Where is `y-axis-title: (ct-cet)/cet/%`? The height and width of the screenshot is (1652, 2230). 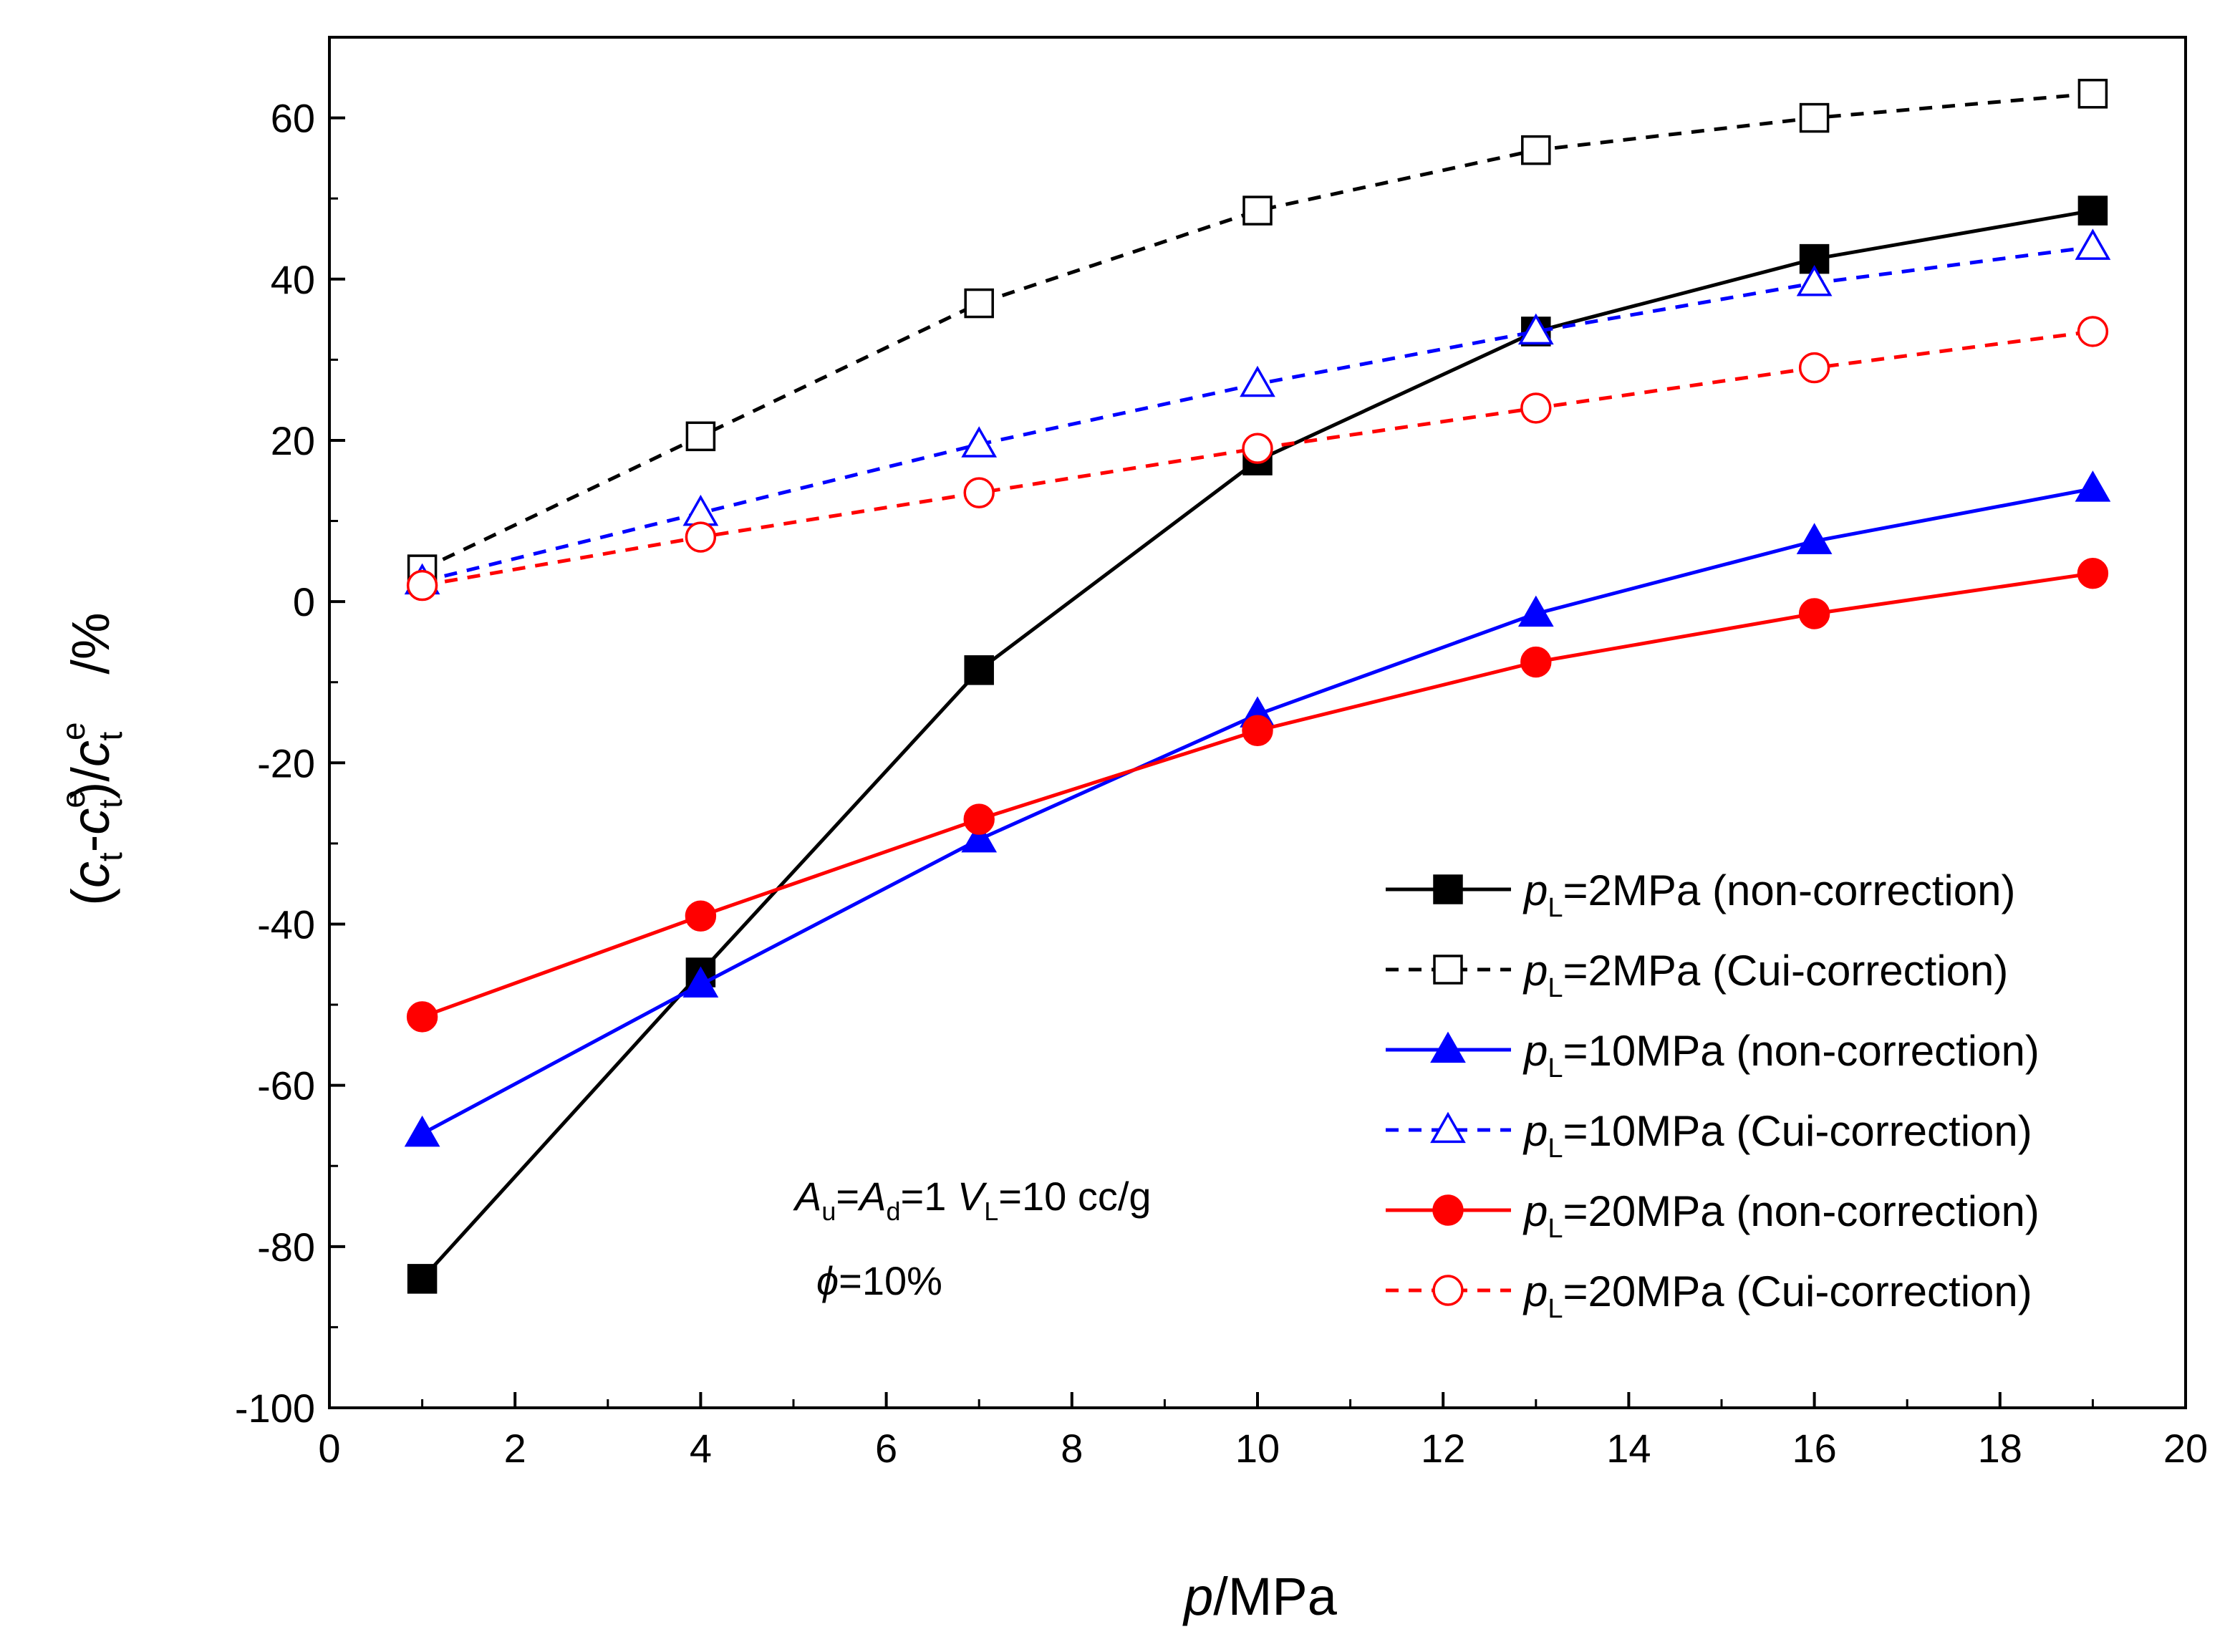
y-axis-title: (ct-cet)/cet/% is located at coordinates (91, 759).